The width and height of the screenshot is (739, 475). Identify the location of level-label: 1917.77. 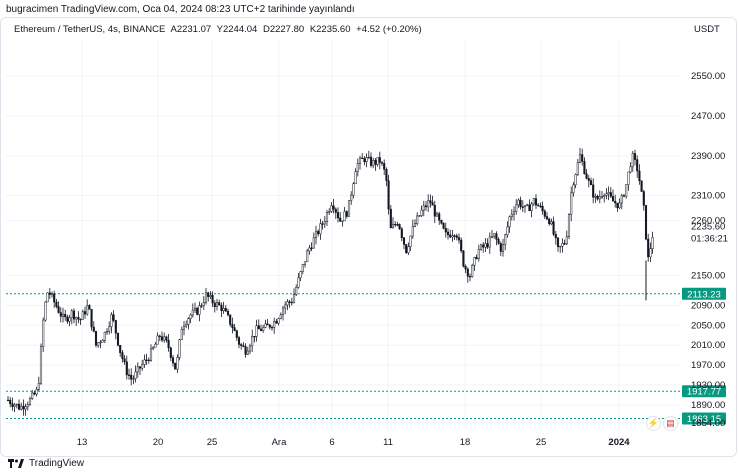
(704, 392).